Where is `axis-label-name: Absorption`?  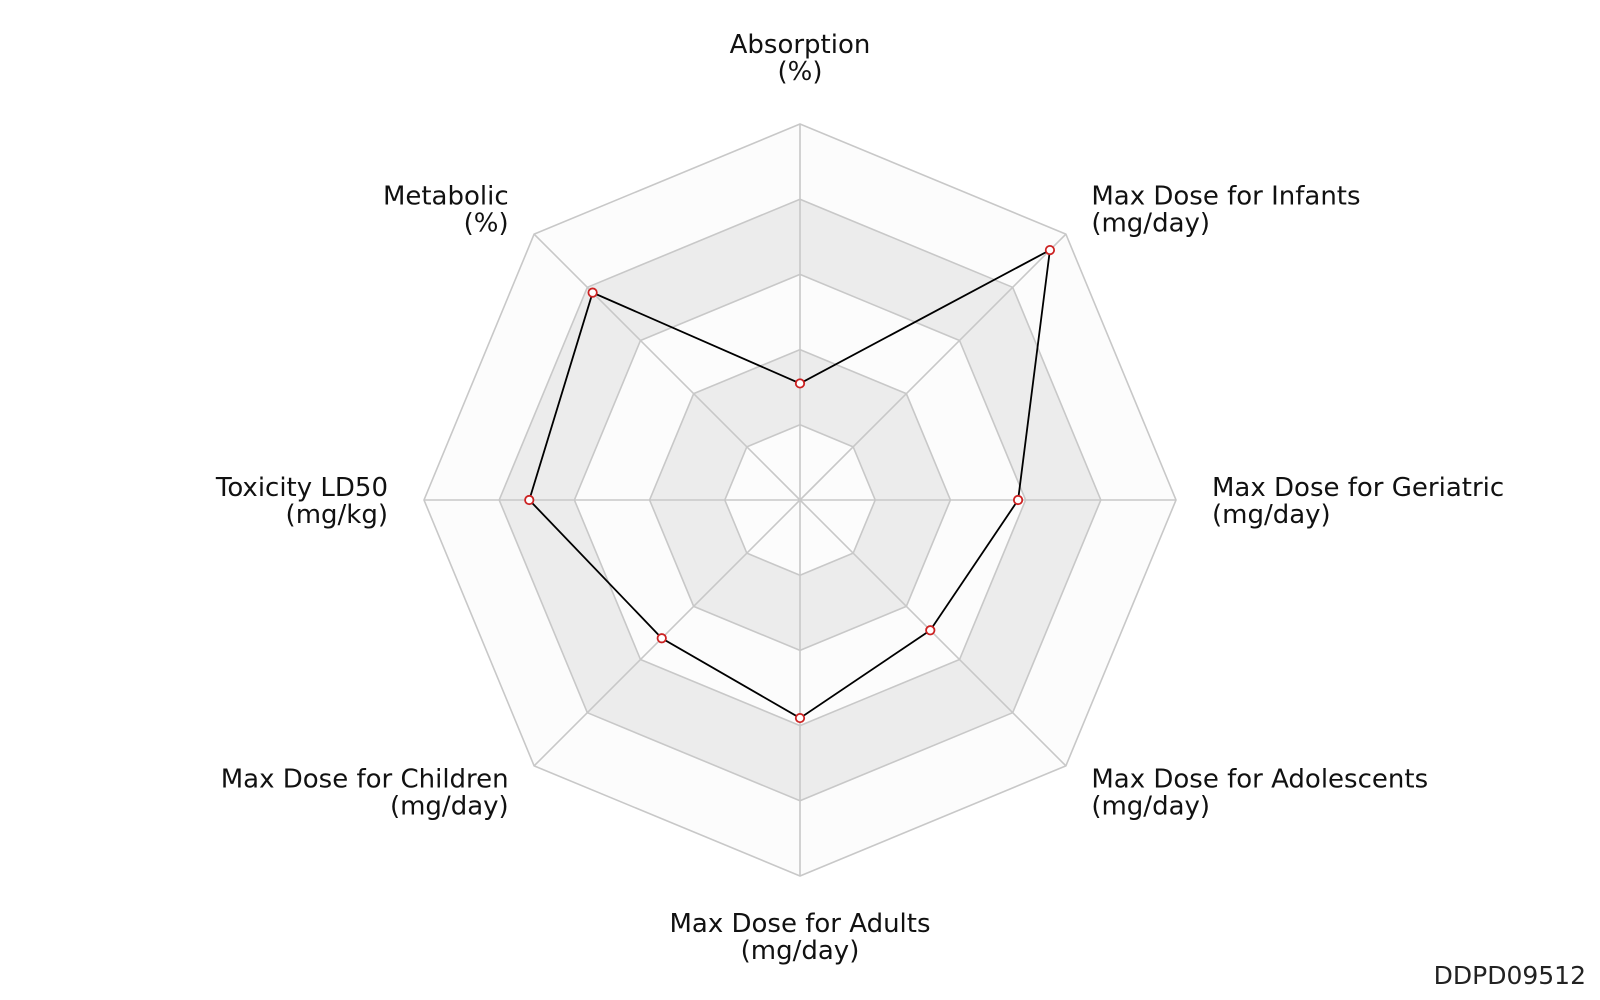 axis-label-name: Absorption is located at coordinates (800, 45).